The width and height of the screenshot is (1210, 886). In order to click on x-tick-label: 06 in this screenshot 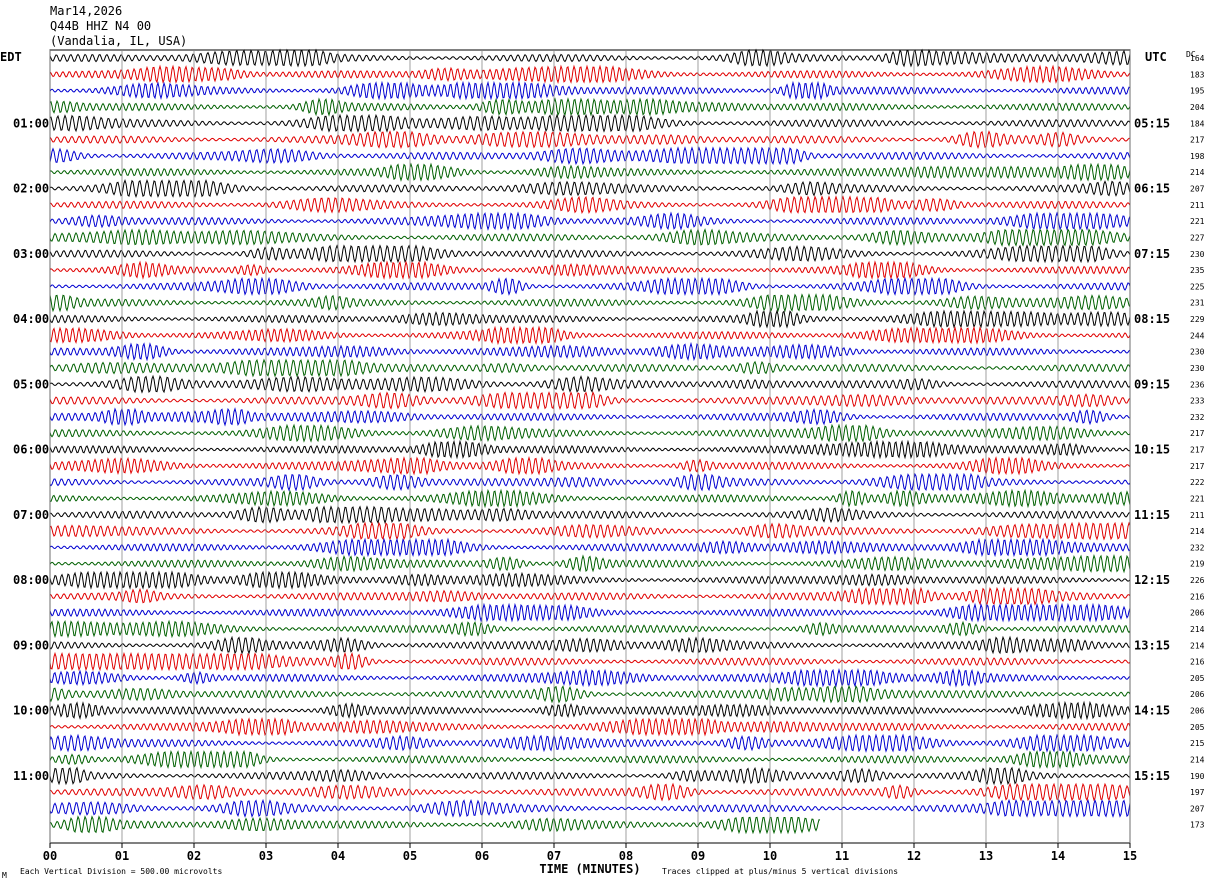, I will do `click(482, 856)`.